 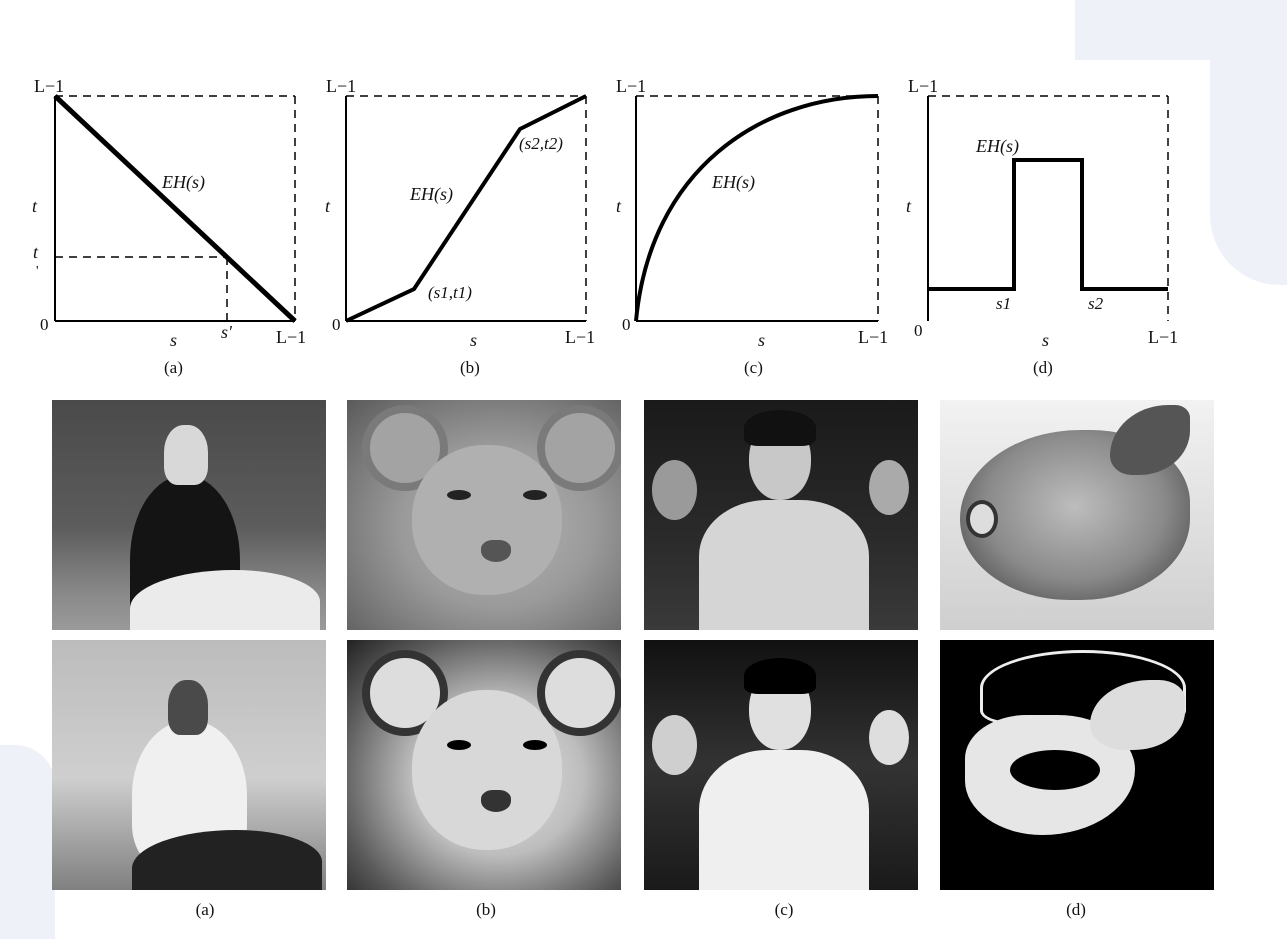 I want to click on plot-d-x-label: s, so click(x=1045, y=340).